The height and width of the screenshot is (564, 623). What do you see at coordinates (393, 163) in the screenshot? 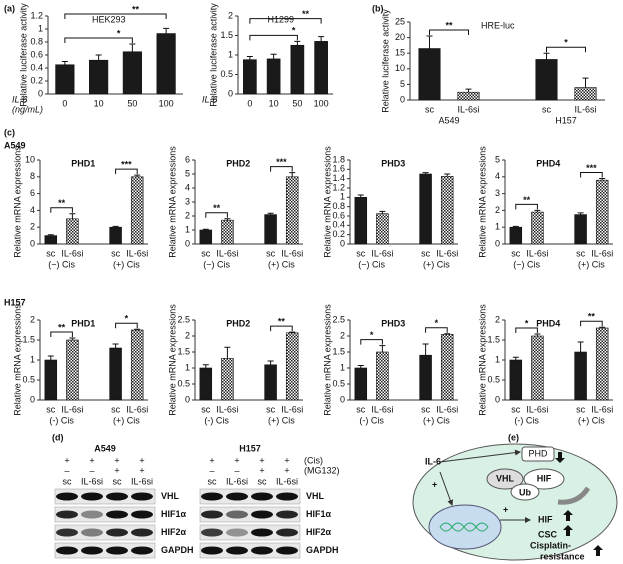
I see `chart-title: PHD3` at bounding box center [393, 163].